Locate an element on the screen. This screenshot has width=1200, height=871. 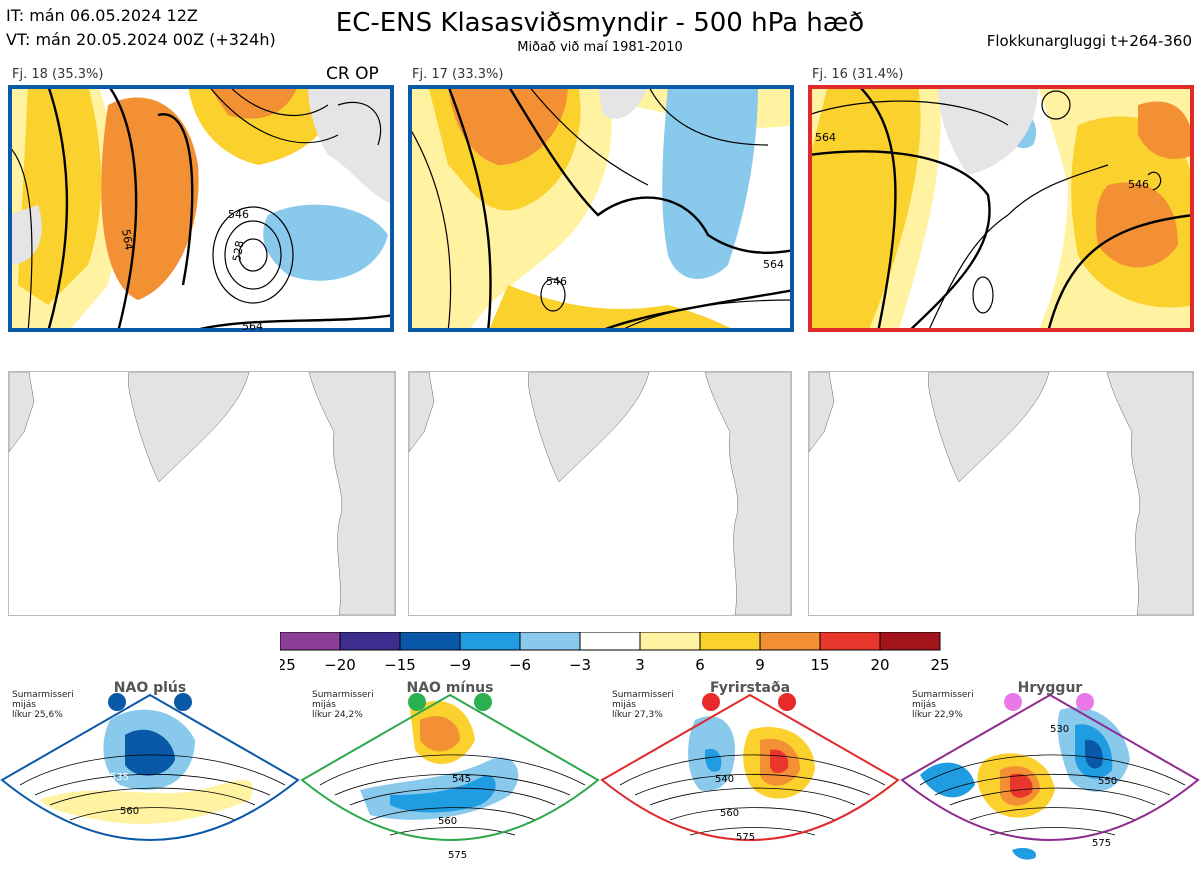
regime-name: Fyrirstaða is located at coordinates (750, 688).